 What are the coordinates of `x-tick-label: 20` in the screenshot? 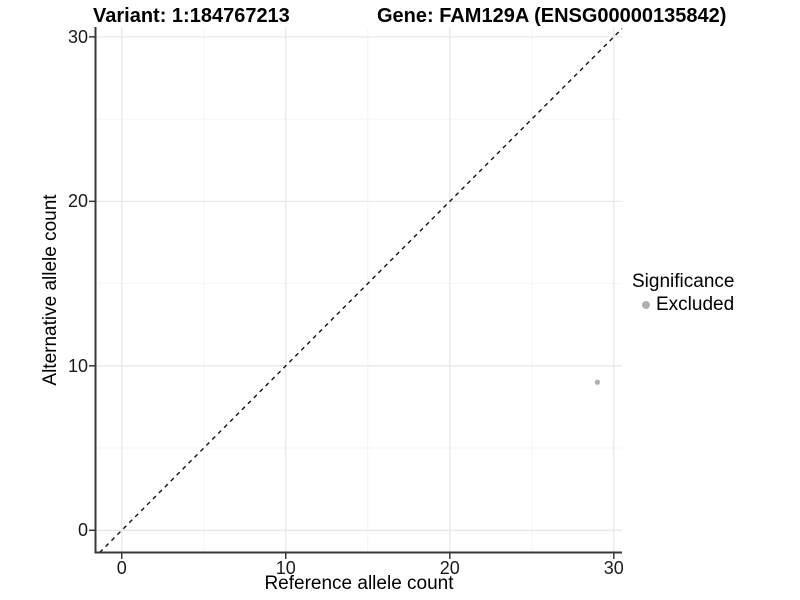 It's located at (449, 568).